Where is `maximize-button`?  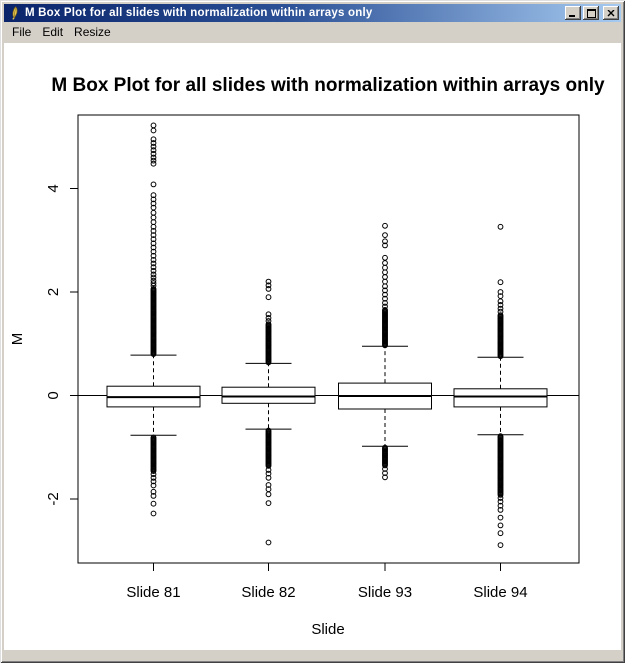 maximize-button is located at coordinates (591, 13).